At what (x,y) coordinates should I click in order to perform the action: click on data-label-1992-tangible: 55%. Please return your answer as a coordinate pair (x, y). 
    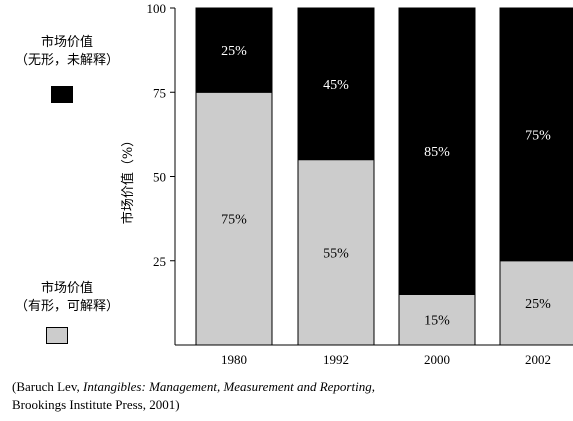
    Looking at the image, I should click on (336, 253).